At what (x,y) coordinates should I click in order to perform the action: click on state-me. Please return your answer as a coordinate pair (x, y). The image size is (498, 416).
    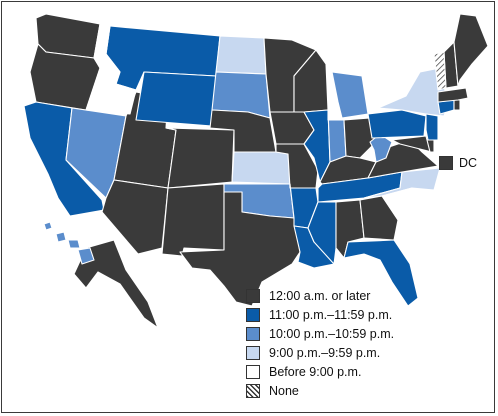
    Looking at the image, I should click on (471, 50).